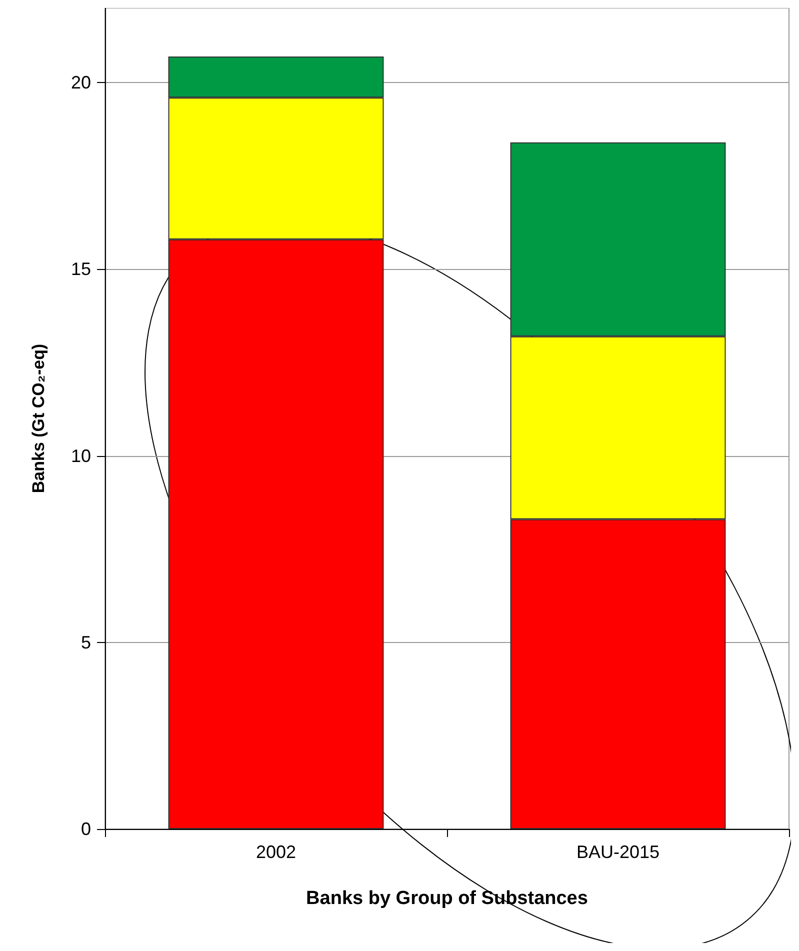  Describe the element at coordinates (80, 82) in the screenshot. I see `y-tick-label: 20` at that location.